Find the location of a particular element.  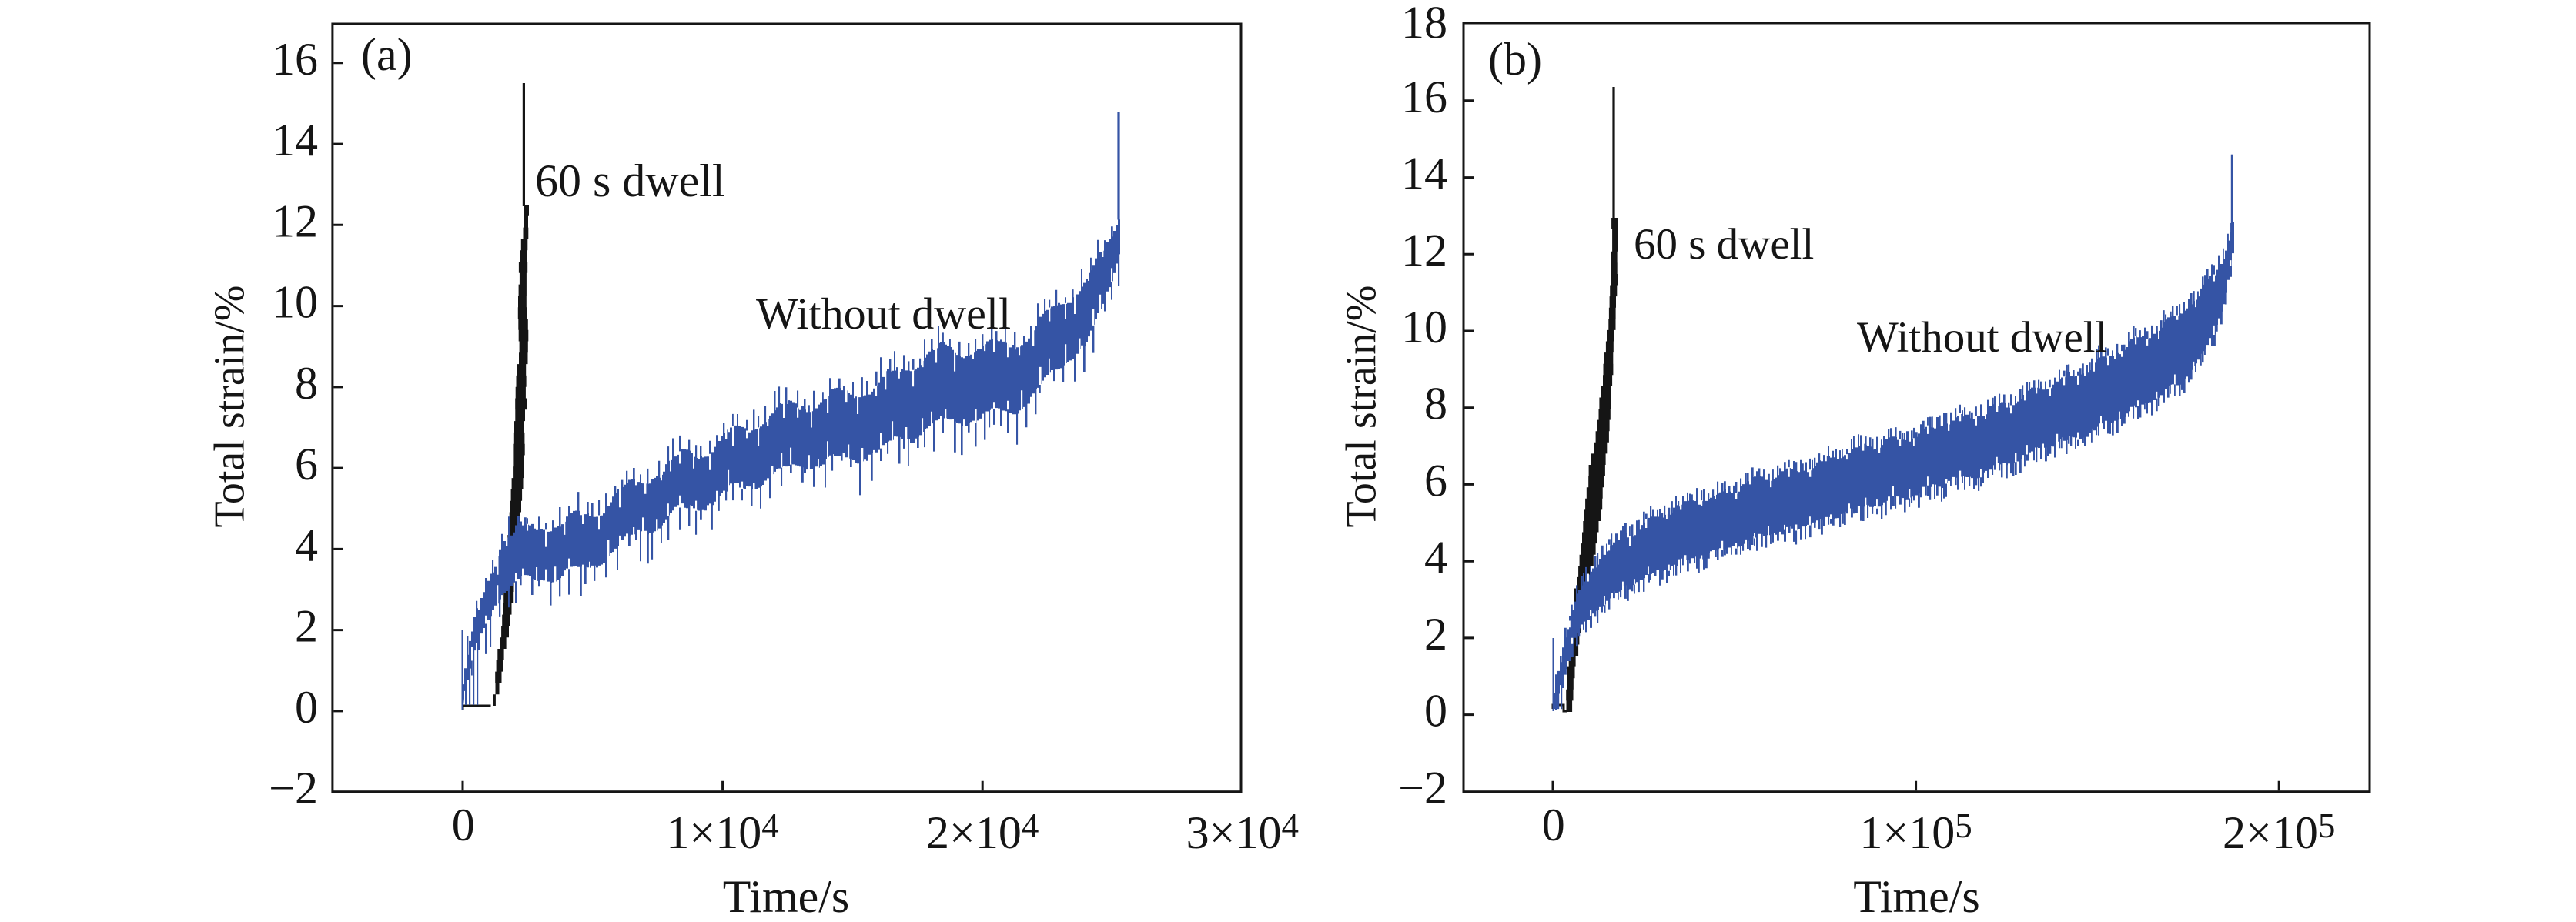

svg-text: 2×105 is located at coordinates (2279, 833).